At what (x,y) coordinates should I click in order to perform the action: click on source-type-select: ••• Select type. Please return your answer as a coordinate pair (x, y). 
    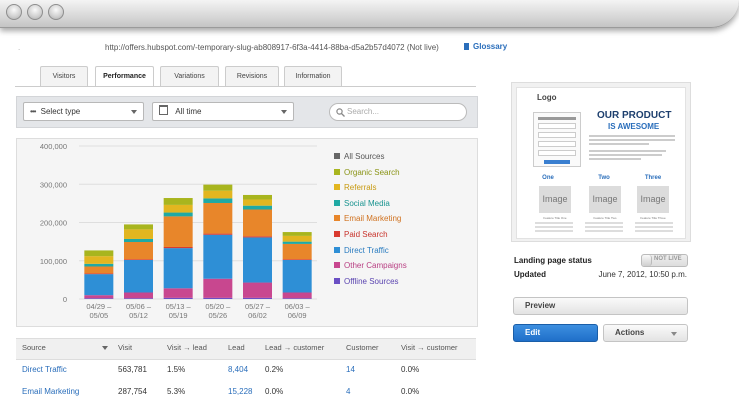
    Looking at the image, I should click on (83, 111).